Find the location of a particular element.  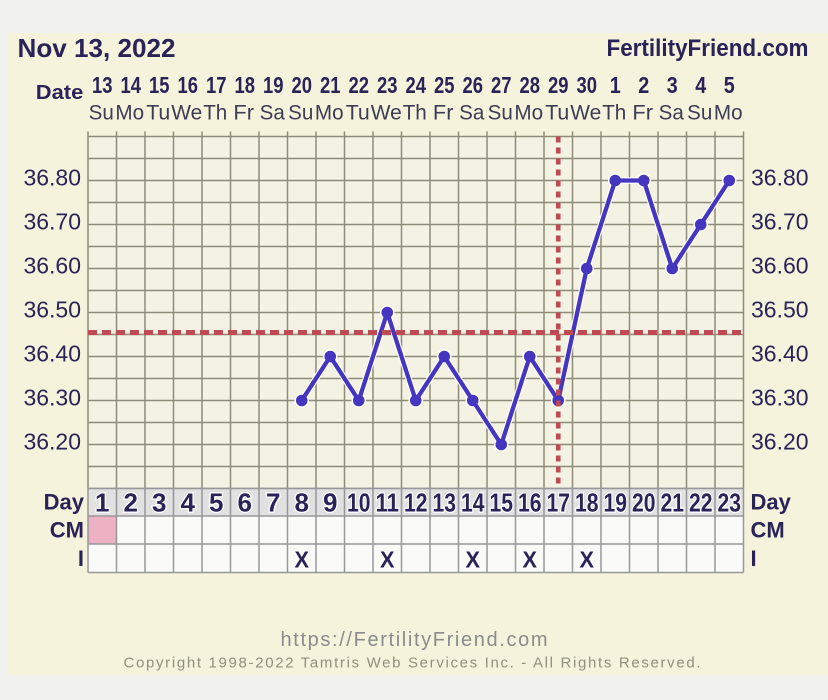

svg-text: 7 is located at coordinates (273, 503).